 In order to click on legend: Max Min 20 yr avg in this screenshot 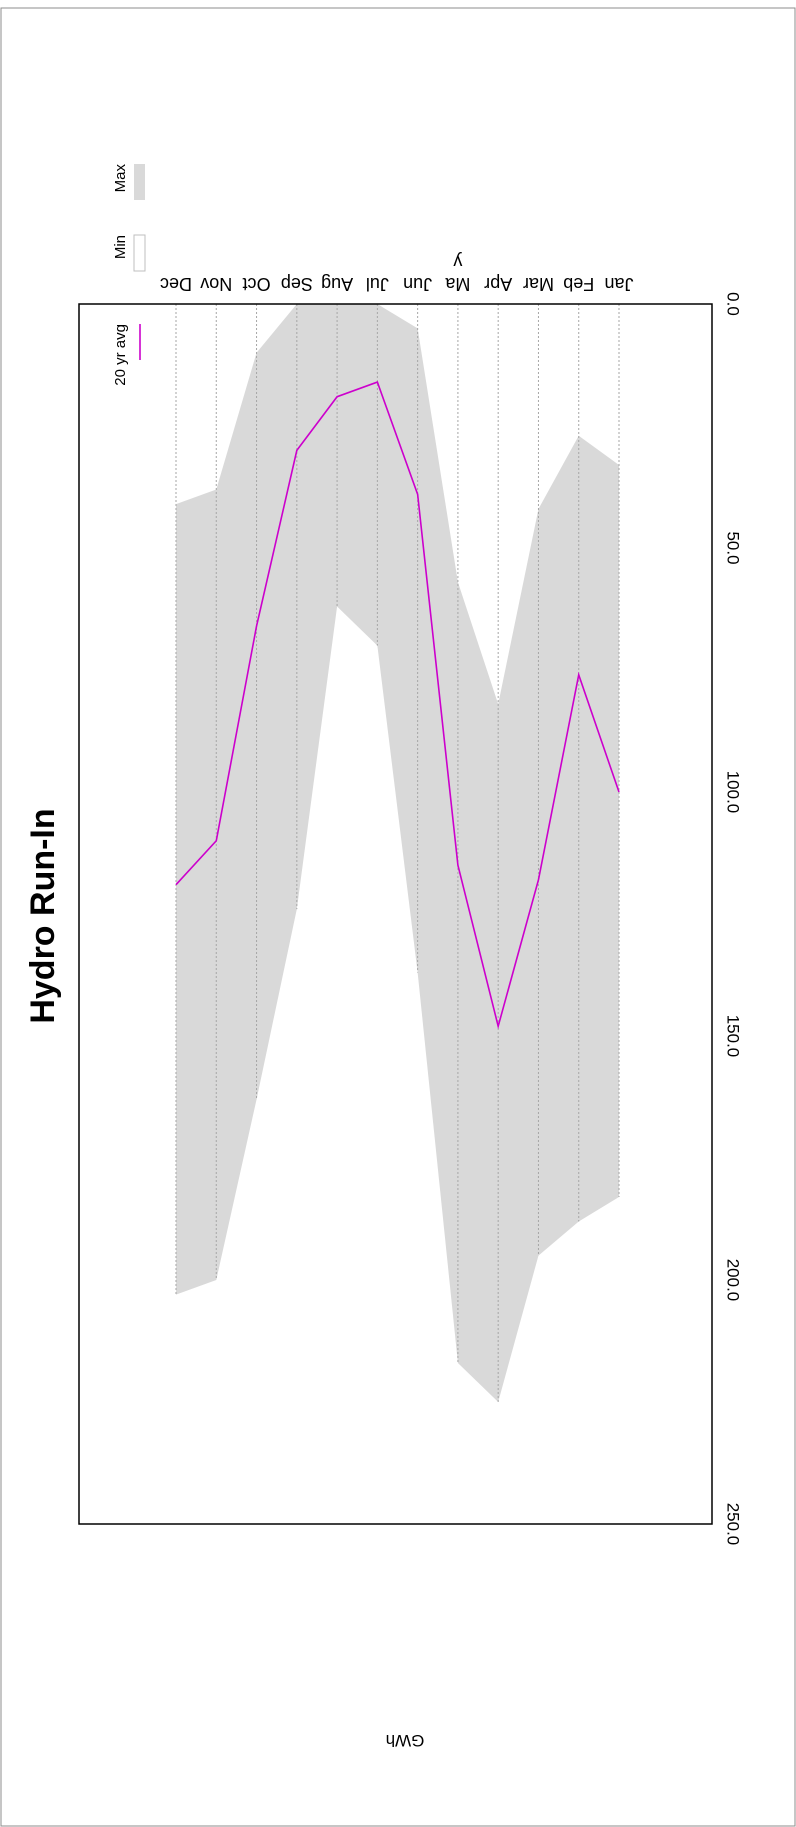, I will do `click(129, 275)`.